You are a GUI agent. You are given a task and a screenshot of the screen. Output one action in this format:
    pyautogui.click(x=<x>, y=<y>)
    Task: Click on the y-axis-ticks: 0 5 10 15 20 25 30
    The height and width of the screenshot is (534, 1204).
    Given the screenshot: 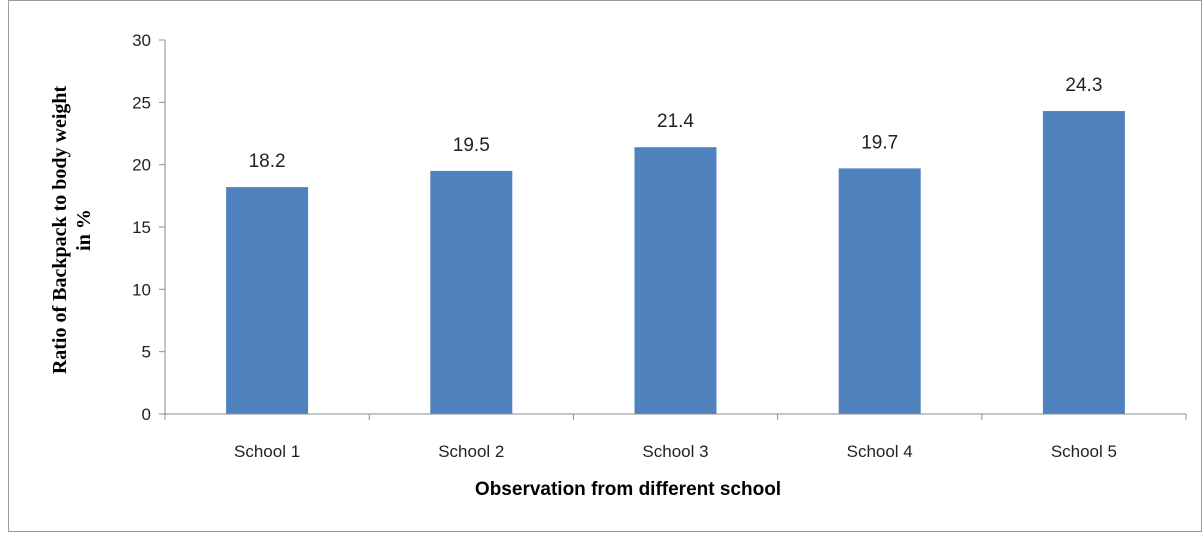 What is the action you would take?
    pyautogui.click(x=148, y=227)
    